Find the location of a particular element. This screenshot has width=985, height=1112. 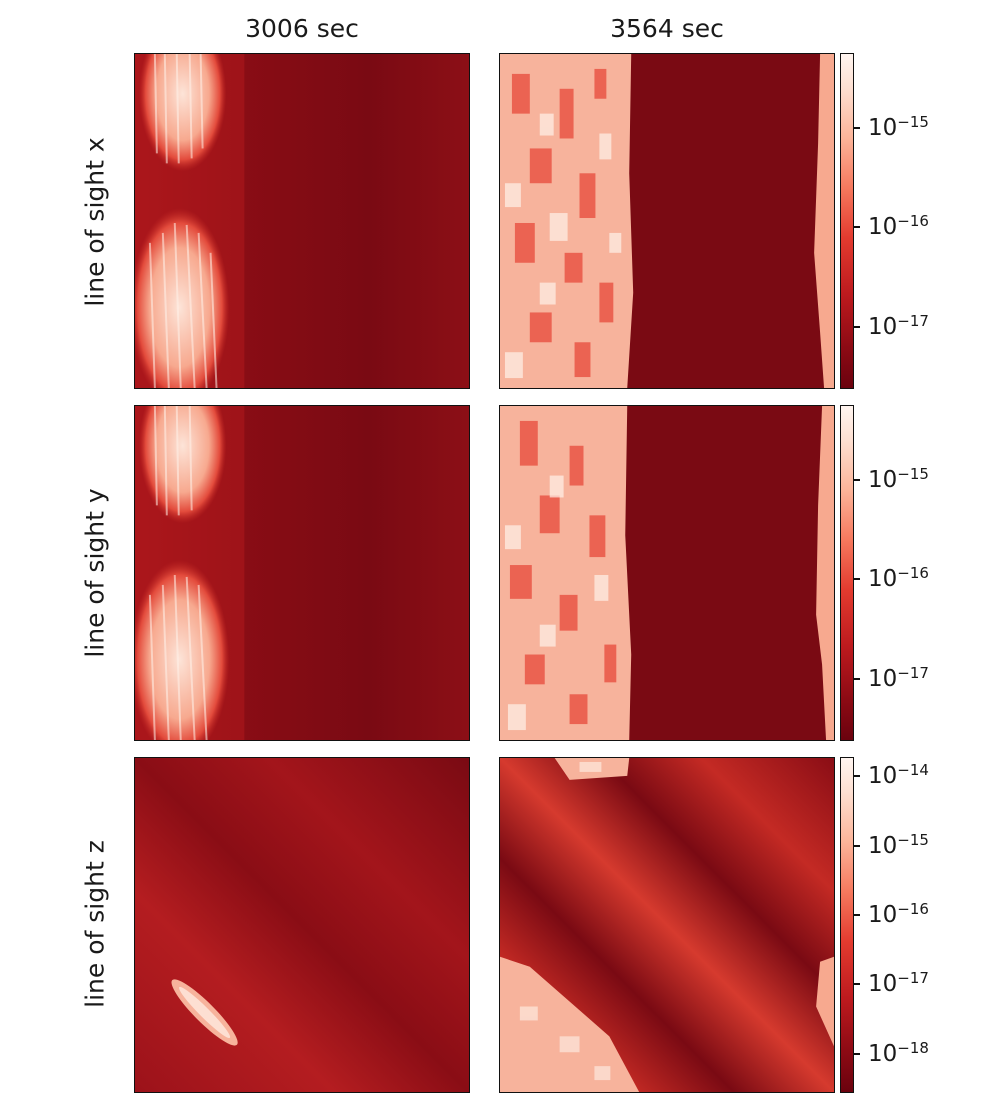

colorbar-z is located at coordinates (847, 925).